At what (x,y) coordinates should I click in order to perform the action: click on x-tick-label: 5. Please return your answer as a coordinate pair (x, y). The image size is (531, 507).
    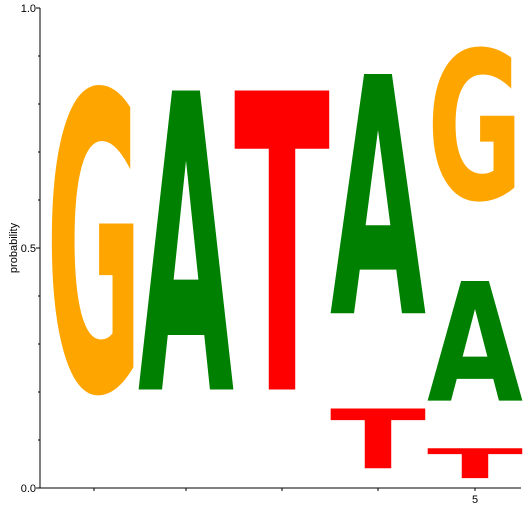
    Looking at the image, I should click on (475, 500).